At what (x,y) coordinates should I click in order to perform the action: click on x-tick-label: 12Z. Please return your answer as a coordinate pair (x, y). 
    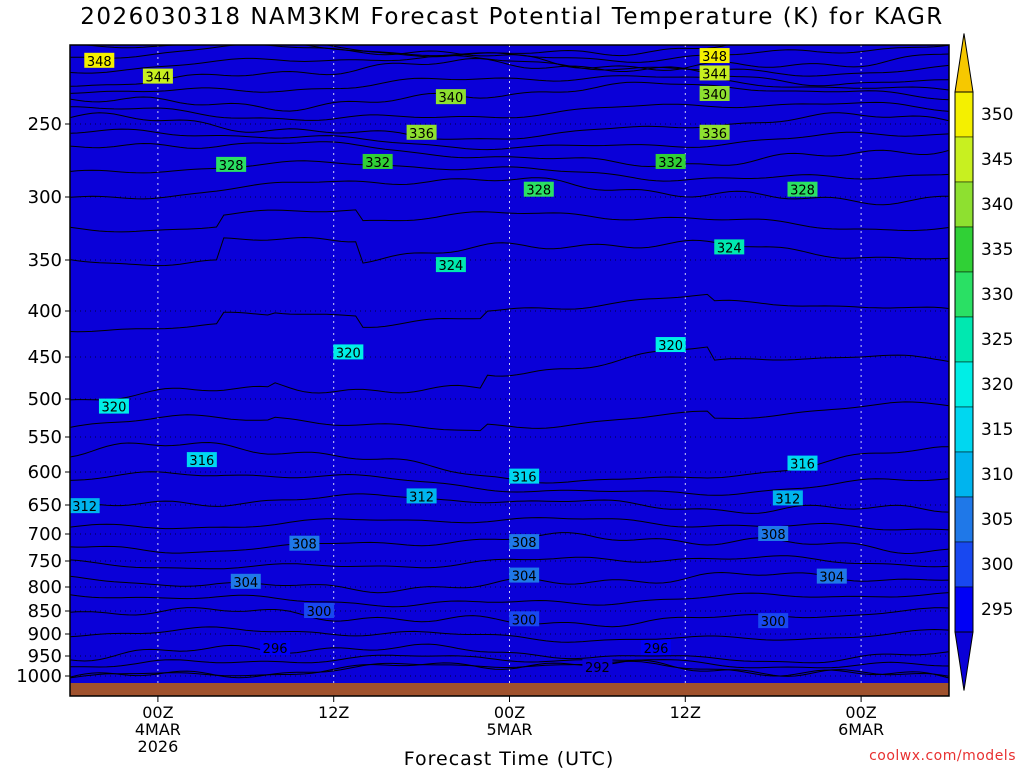
    Looking at the image, I should click on (333, 712).